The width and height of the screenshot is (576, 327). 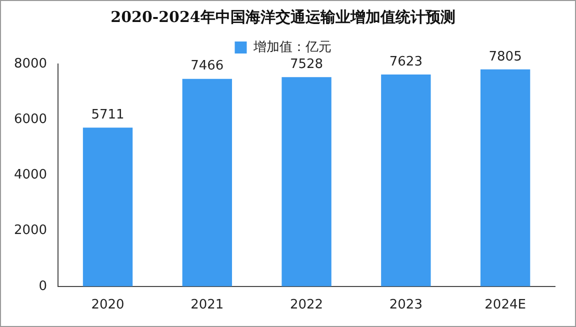 I want to click on data-label: 7528, so click(x=307, y=64).